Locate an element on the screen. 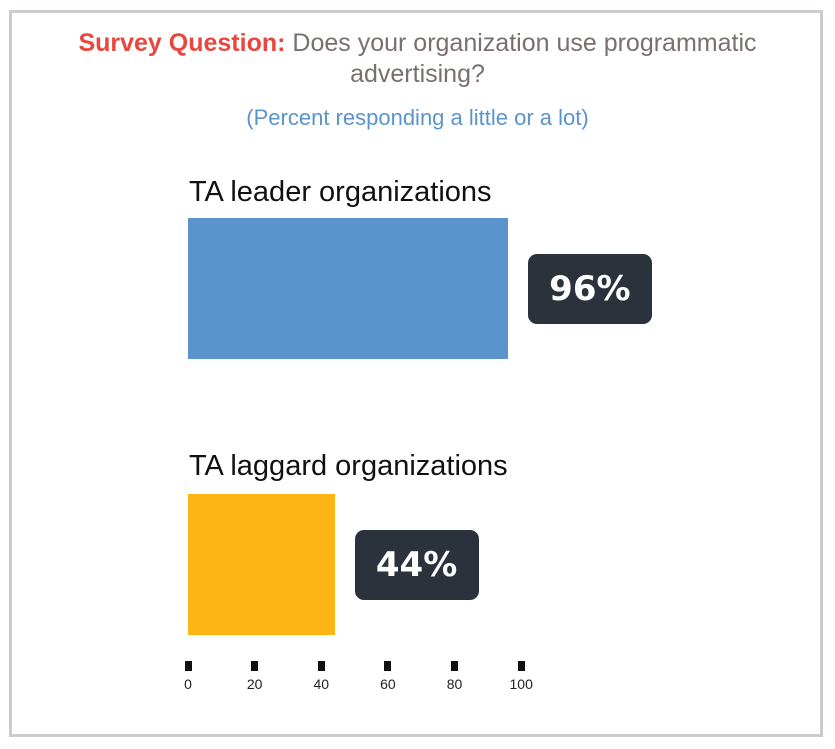  tick-label: 20 is located at coordinates (254, 684).